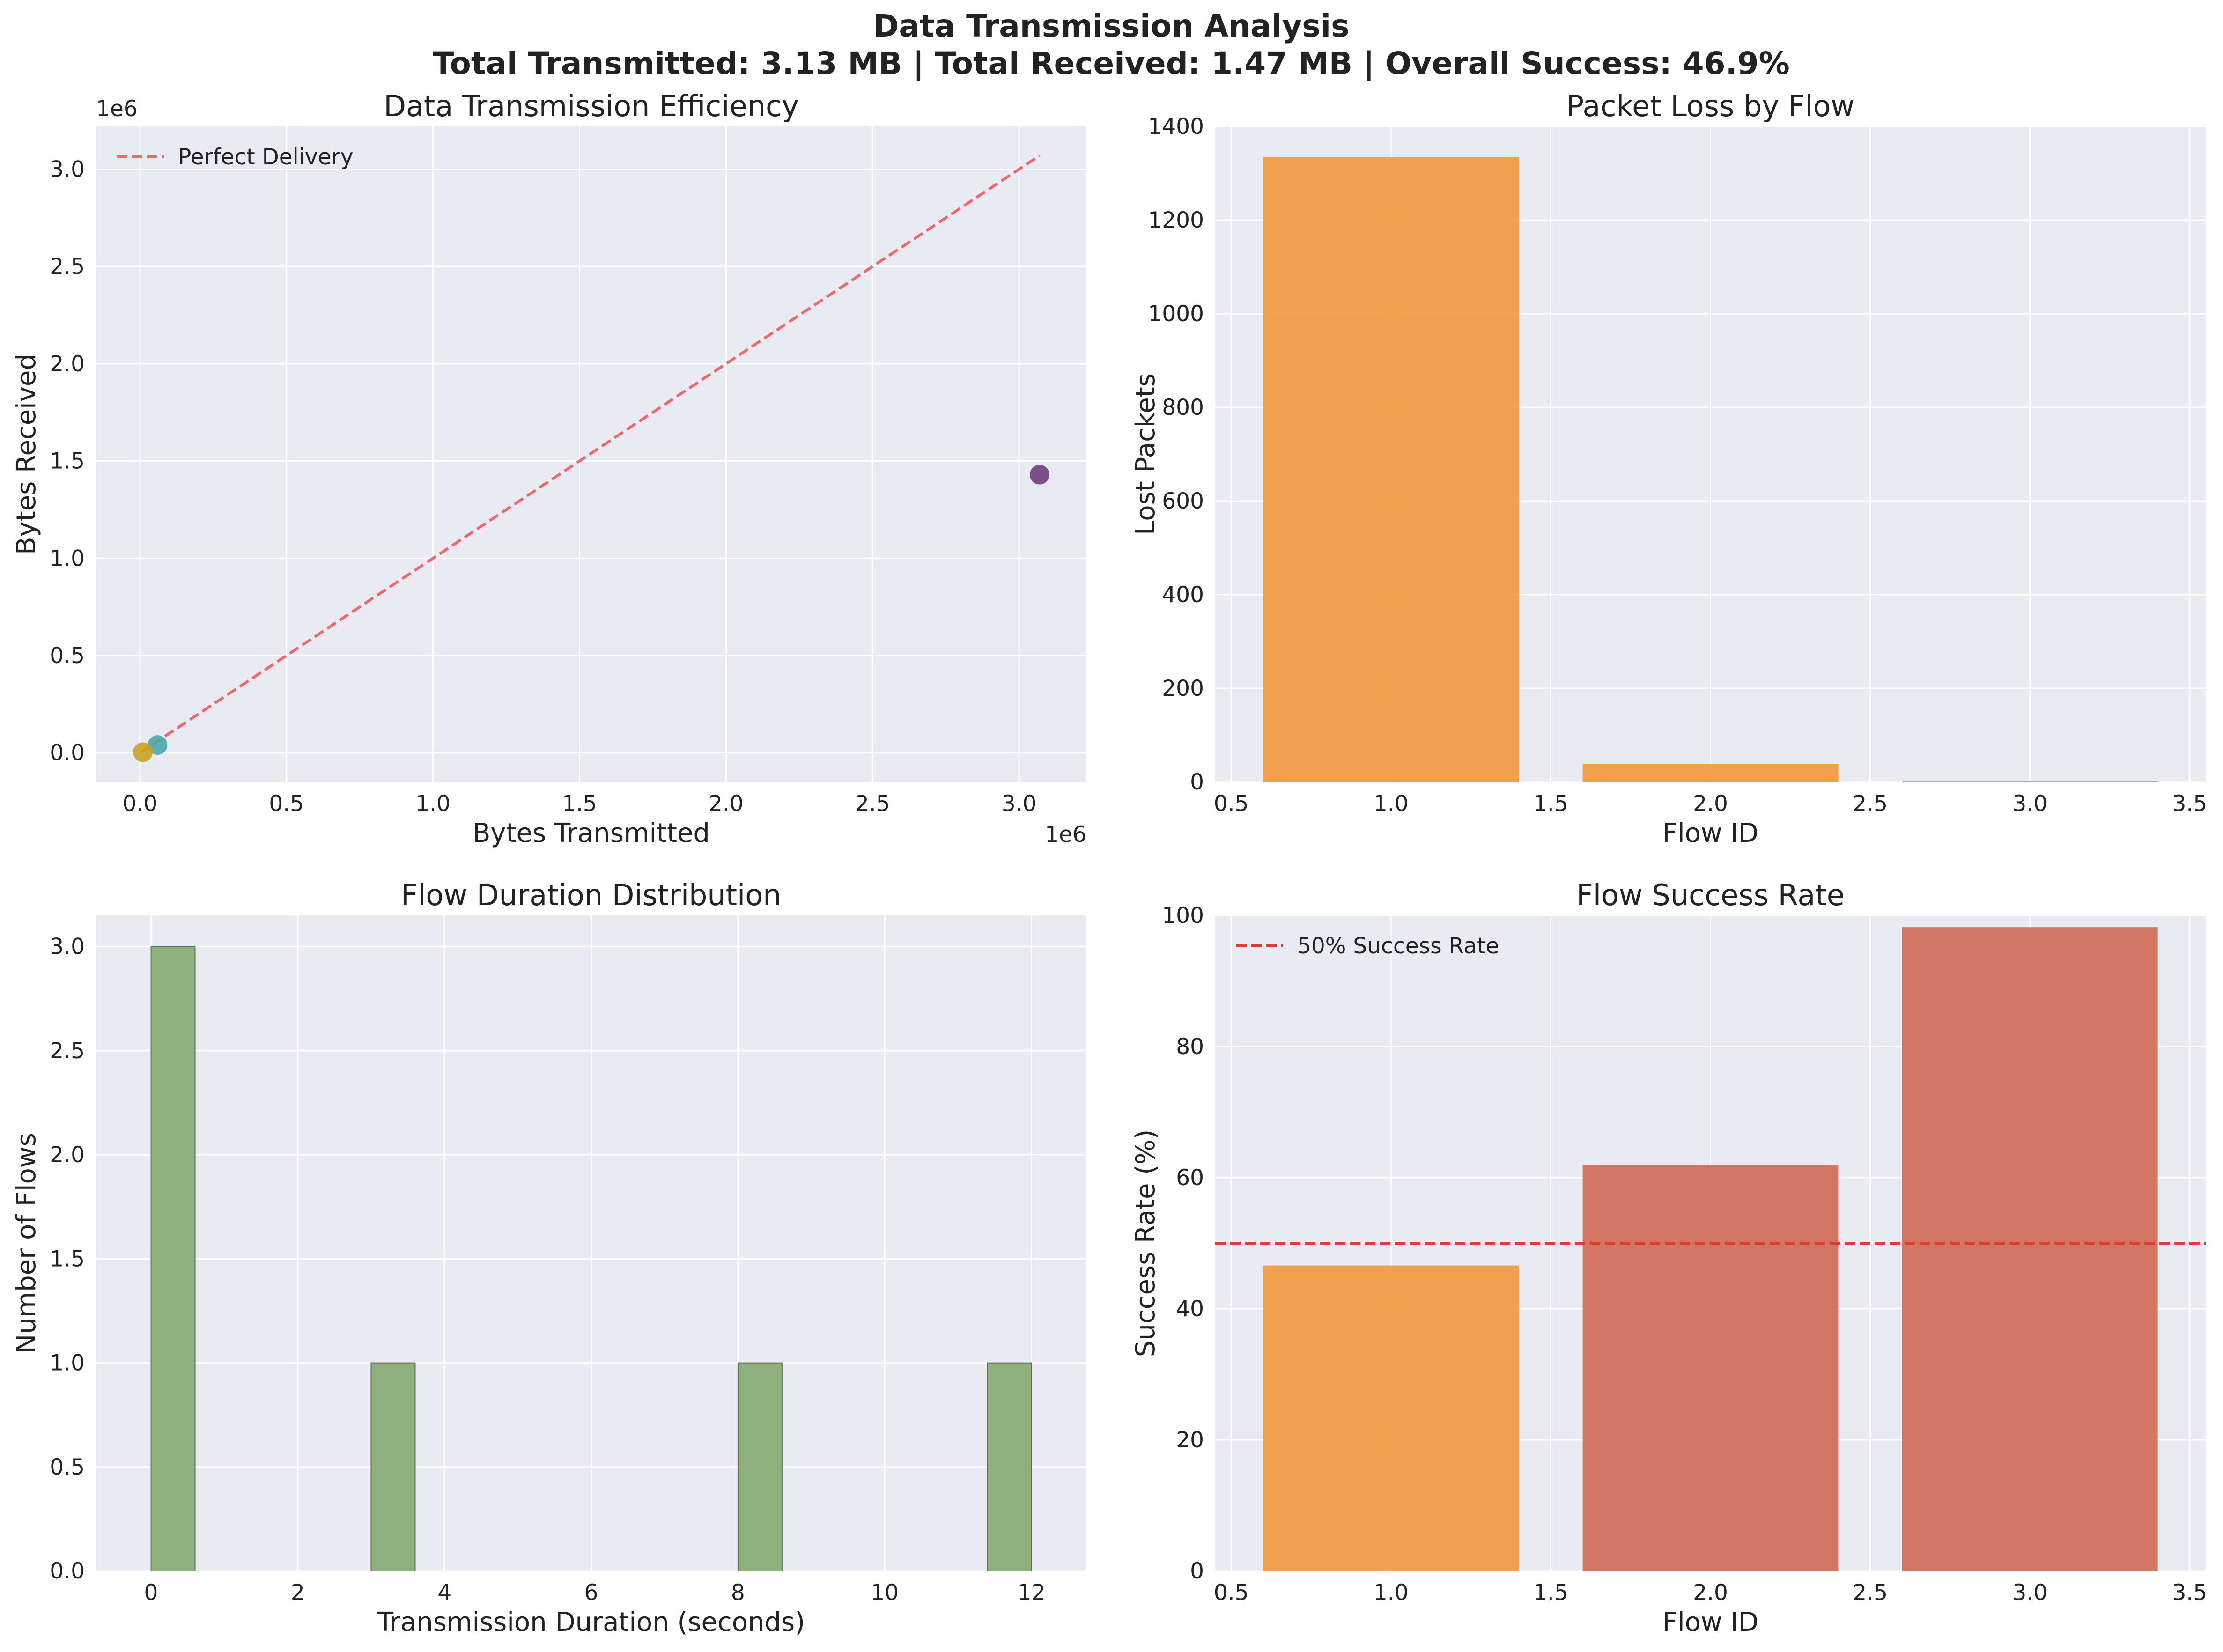 Image resolution: width=2223 pixels, height=1652 pixels. I want to click on panel-title: Data Transmission Efficiency, so click(591, 106).